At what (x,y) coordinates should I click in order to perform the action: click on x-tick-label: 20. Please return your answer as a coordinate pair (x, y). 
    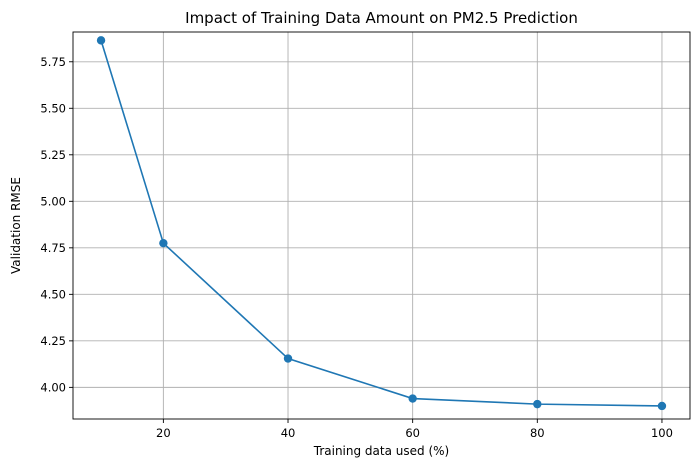
    Looking at the image, I should click on (163, 433).